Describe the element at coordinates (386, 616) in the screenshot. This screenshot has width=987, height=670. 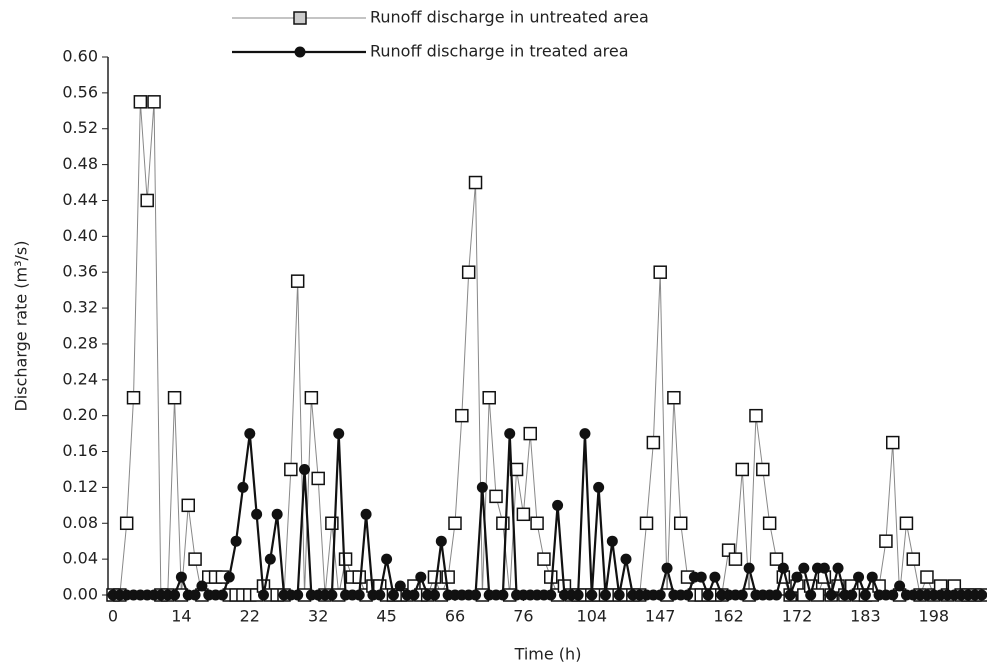
I see `x-tick-label: 45` at that location.